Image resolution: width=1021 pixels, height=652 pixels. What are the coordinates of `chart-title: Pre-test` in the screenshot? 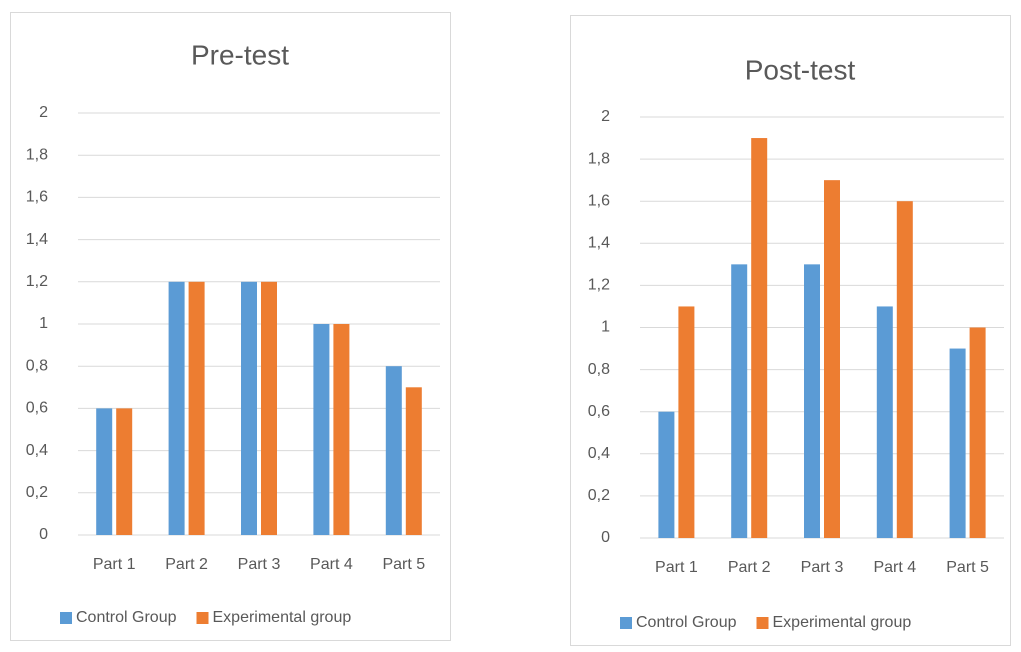 It's located at (240, 54).